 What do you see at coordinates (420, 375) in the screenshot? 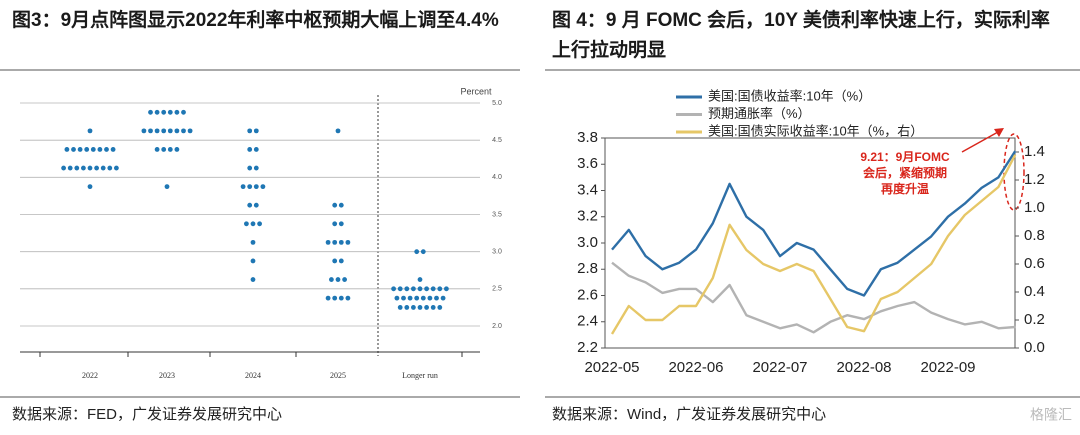
I see `x-tick-label: Longer run` at bounding box center [420, 375].